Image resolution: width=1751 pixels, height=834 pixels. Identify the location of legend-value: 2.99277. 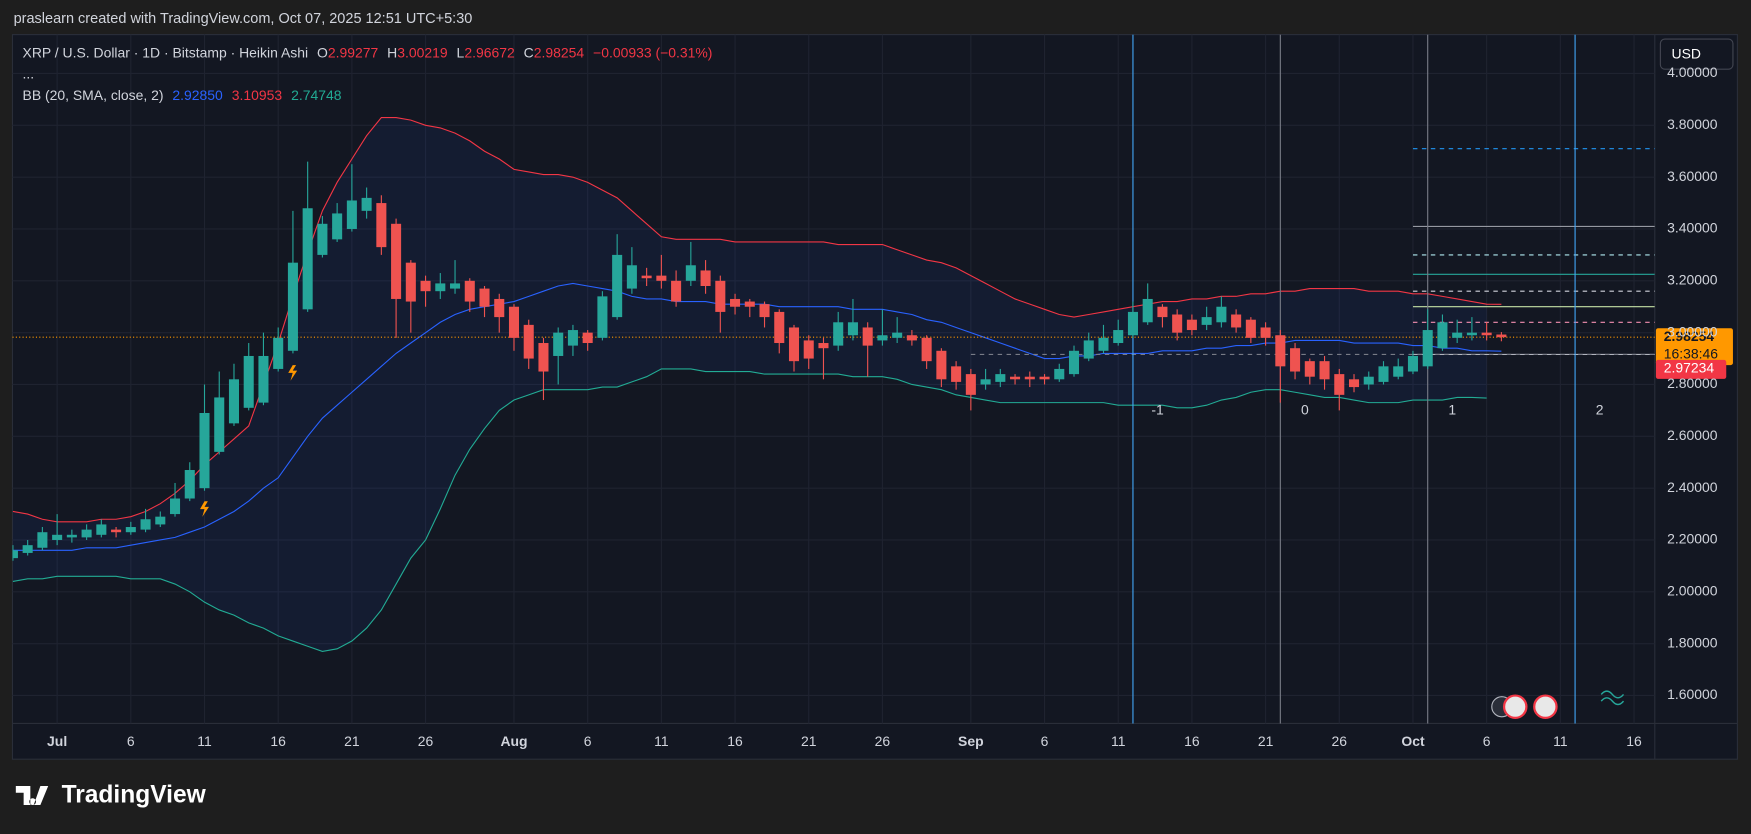
(353, 52).